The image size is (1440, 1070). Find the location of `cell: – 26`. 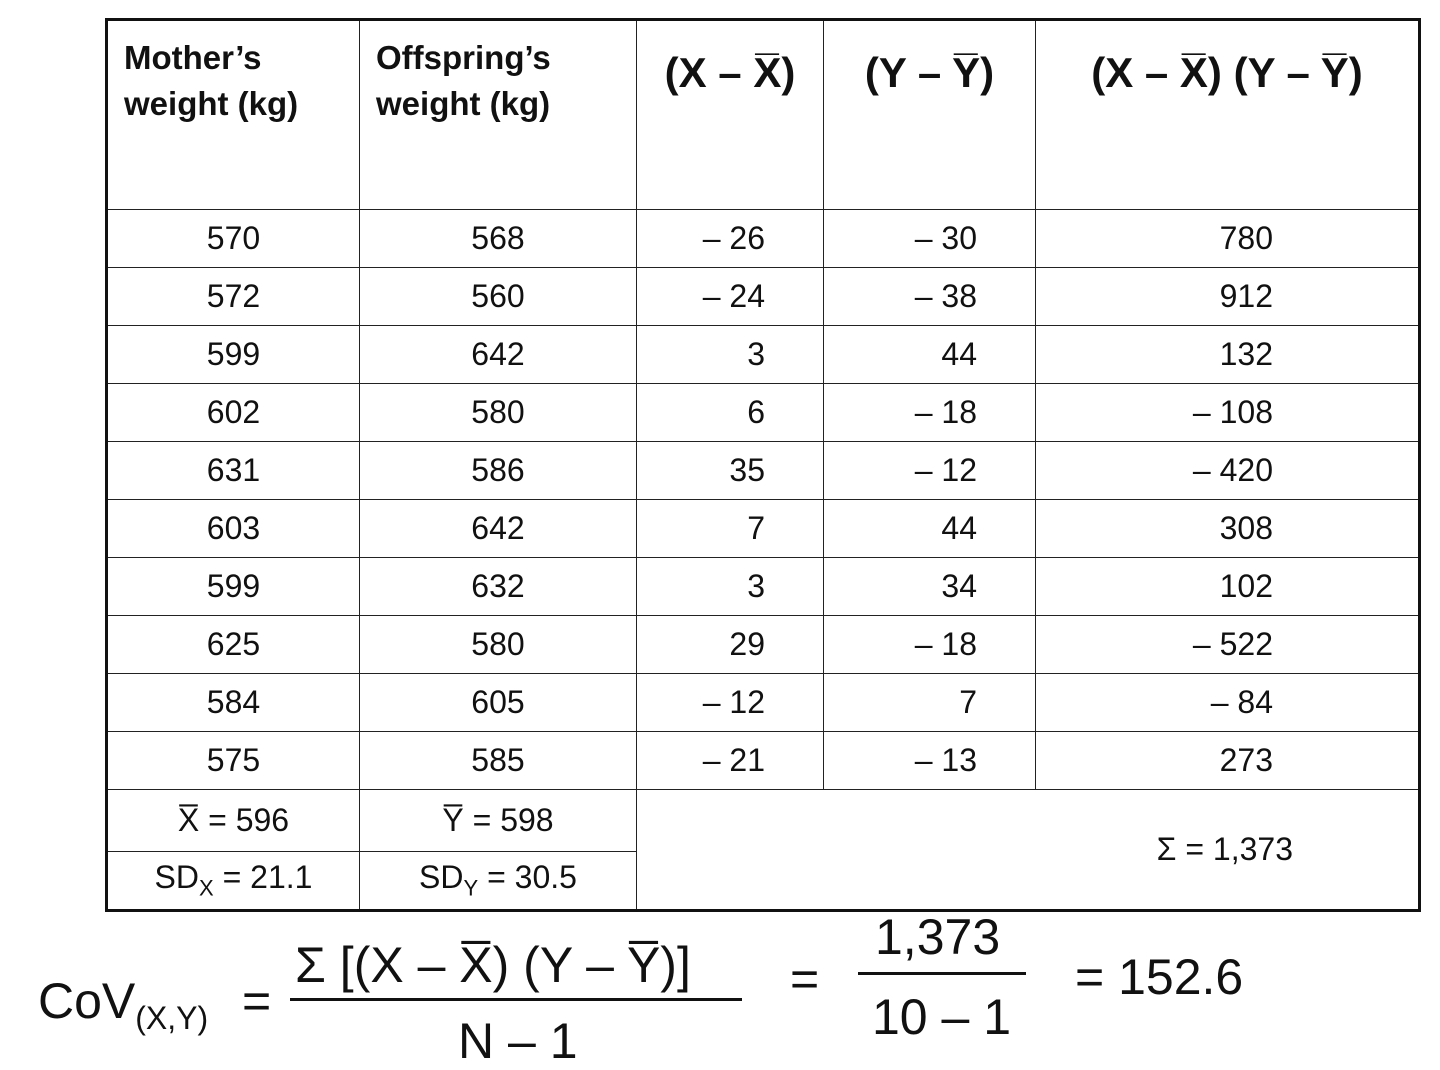

cell: – 26 is located at coordinates (730, 238).